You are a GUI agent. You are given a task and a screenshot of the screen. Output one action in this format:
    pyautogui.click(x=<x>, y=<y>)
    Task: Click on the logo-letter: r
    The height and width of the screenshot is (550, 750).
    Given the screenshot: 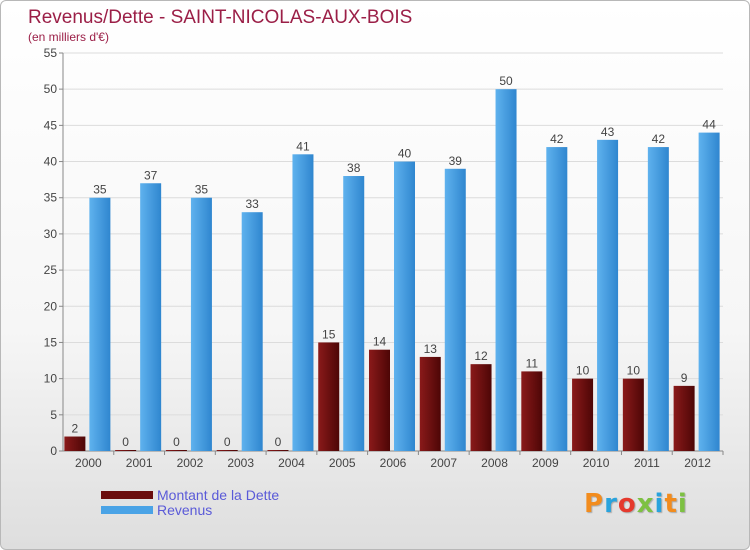 What is the action you would take?
    pyautogui.click(x=611, y=504)
    